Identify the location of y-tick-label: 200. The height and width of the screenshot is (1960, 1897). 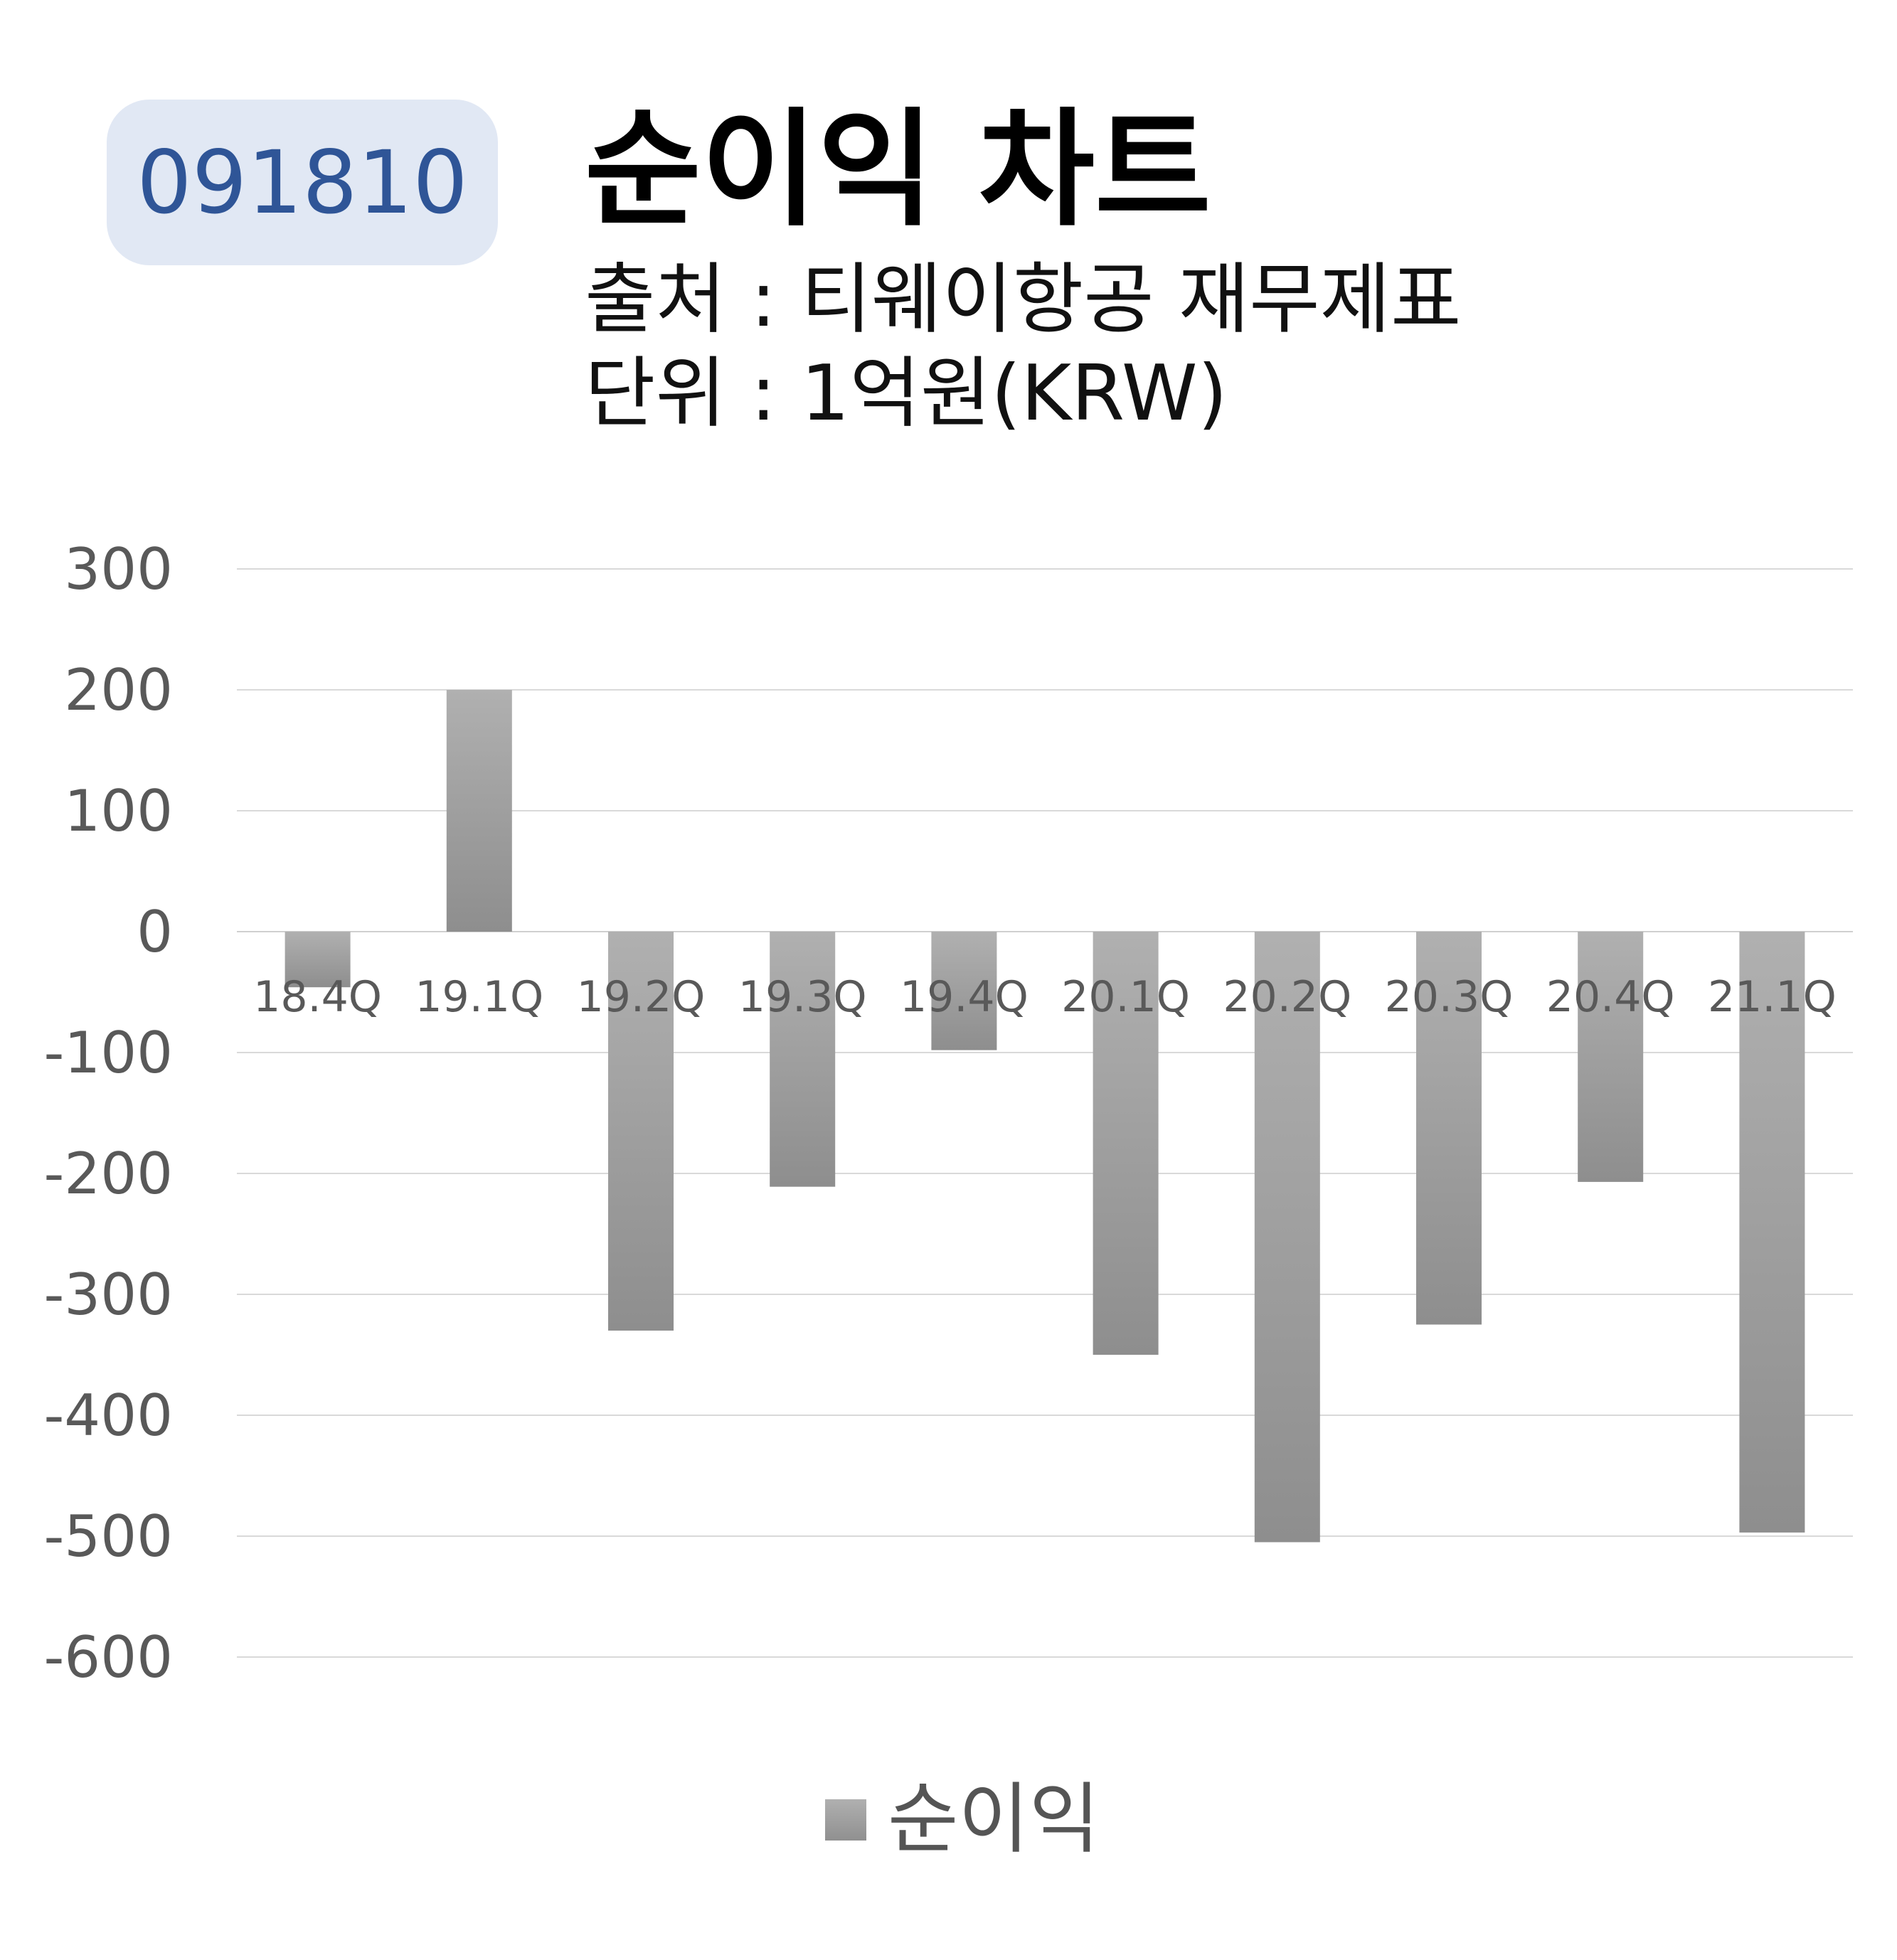
(119, 690).